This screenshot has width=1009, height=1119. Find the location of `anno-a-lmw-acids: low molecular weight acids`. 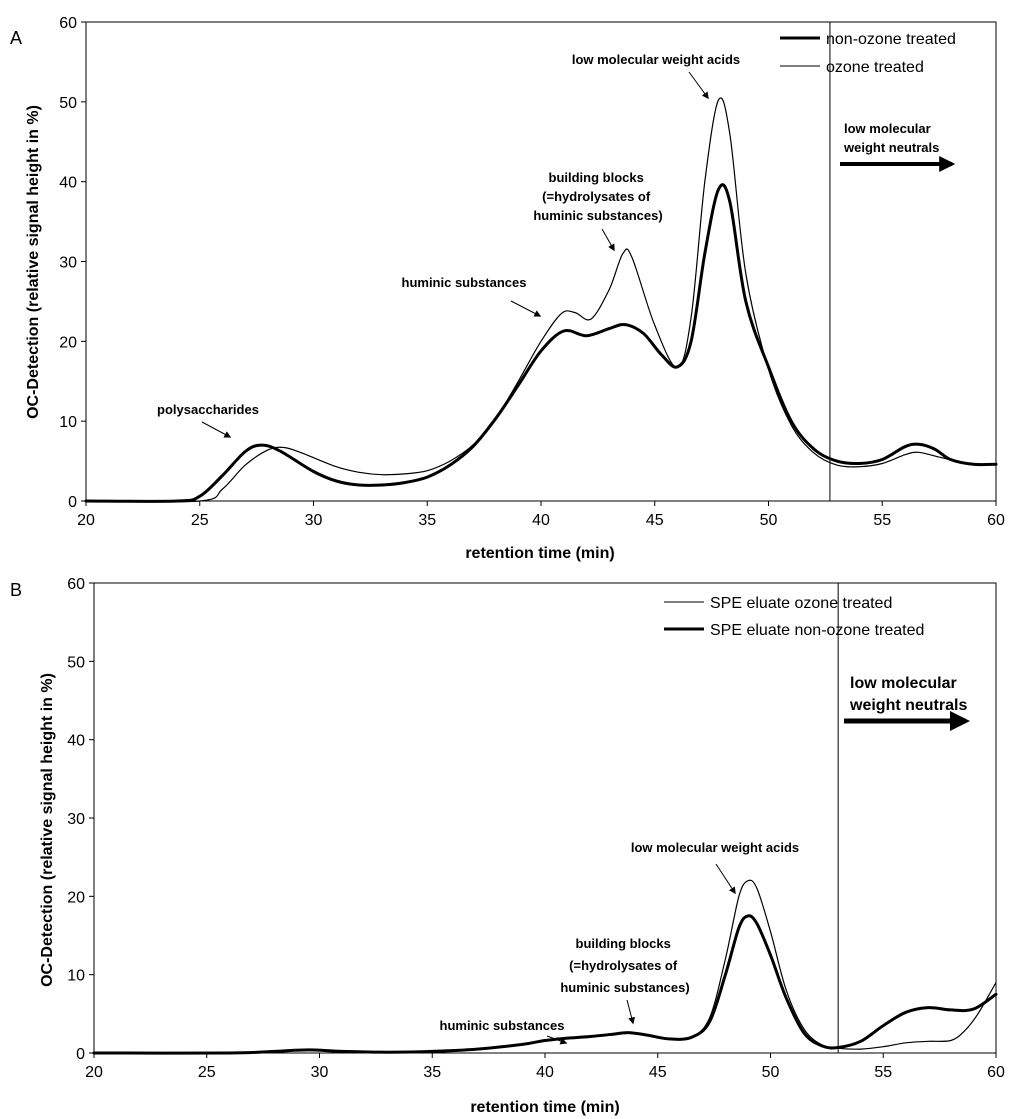

anno-a-lmw-acids: low molecular weight acids is located at coordinates (656, 59).